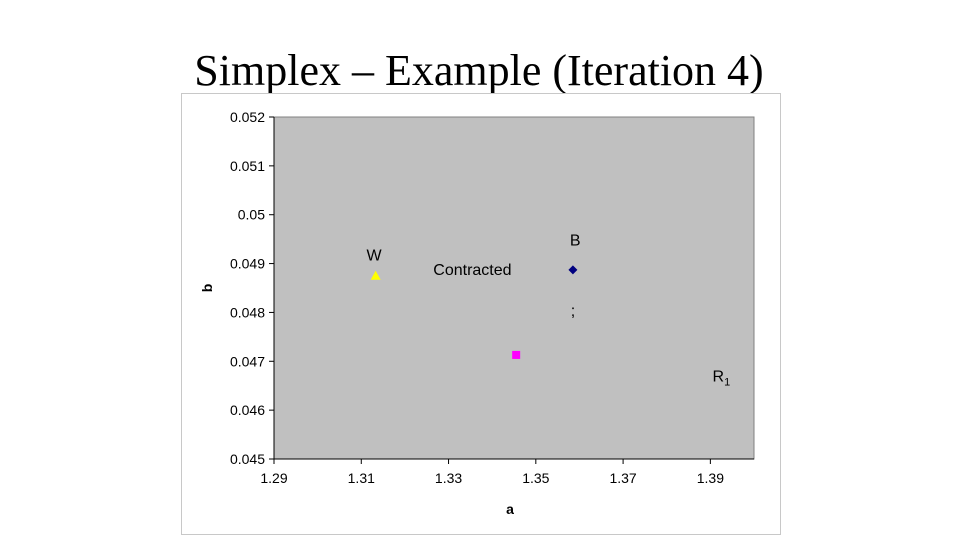 The width and height of the screenshot is (958, 540). Describe the element at coordinates (251, 215) in the screenshot. I see `y-tick-label: 0.05` at that location.